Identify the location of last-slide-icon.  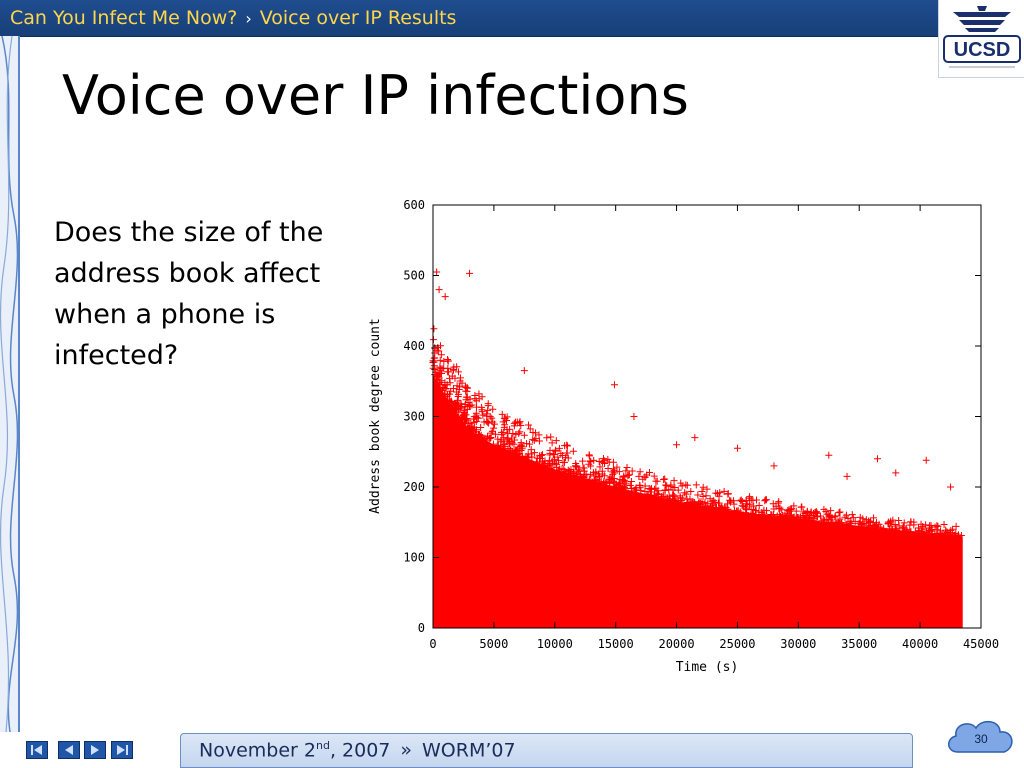
(122, 750).